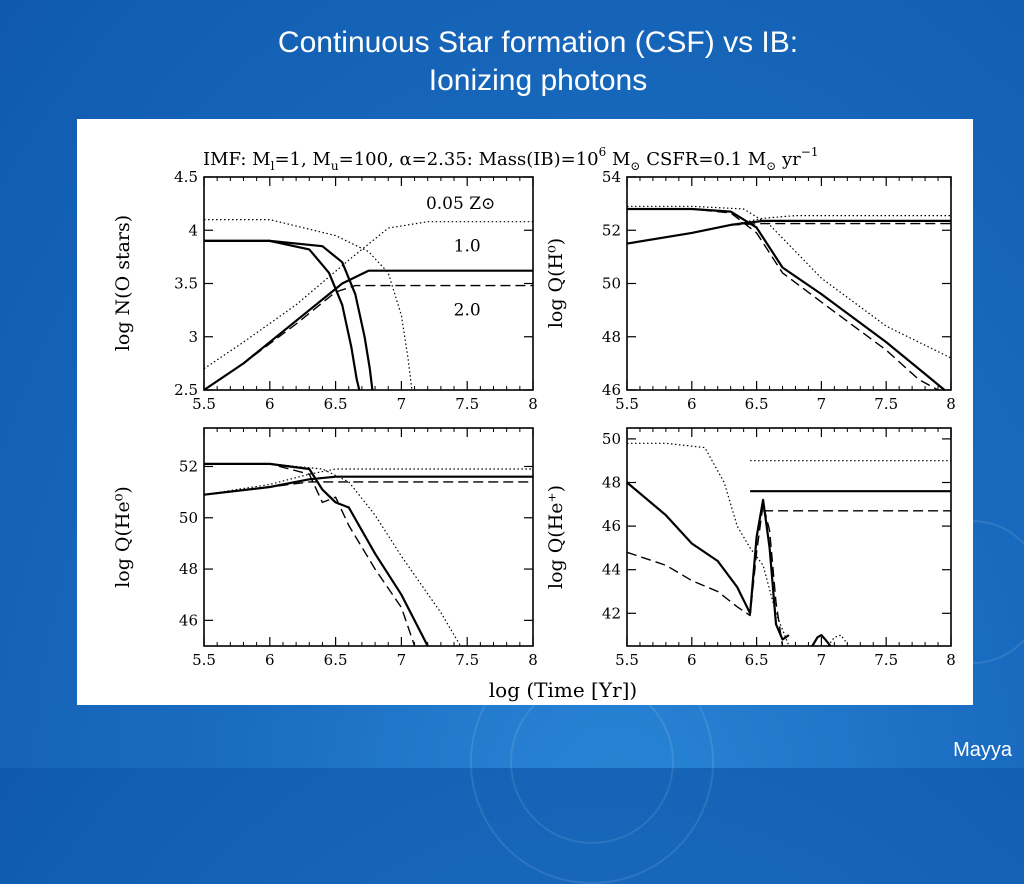  Describe the element at coordinates (810, 152) in the screenshot. I see `header-sup-minus1: −1` at that location.